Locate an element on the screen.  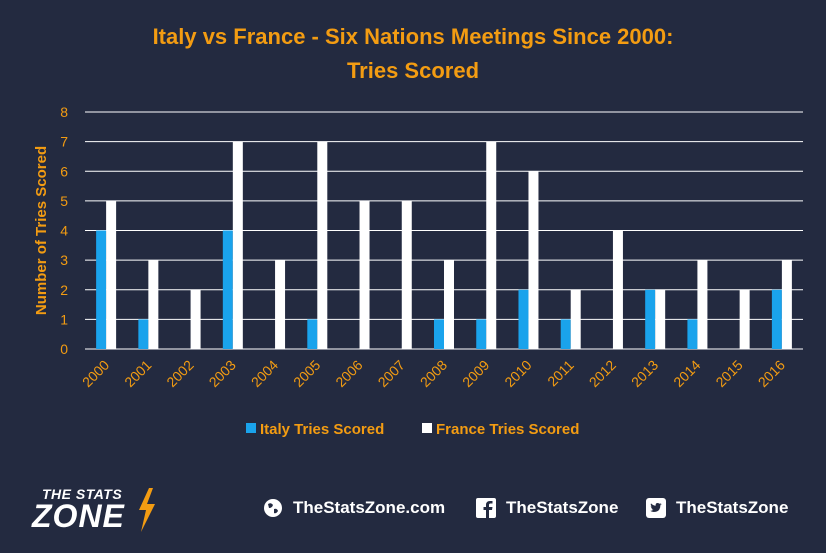
website-link: TheStatsZone.com is located at coordinates (354, 508).